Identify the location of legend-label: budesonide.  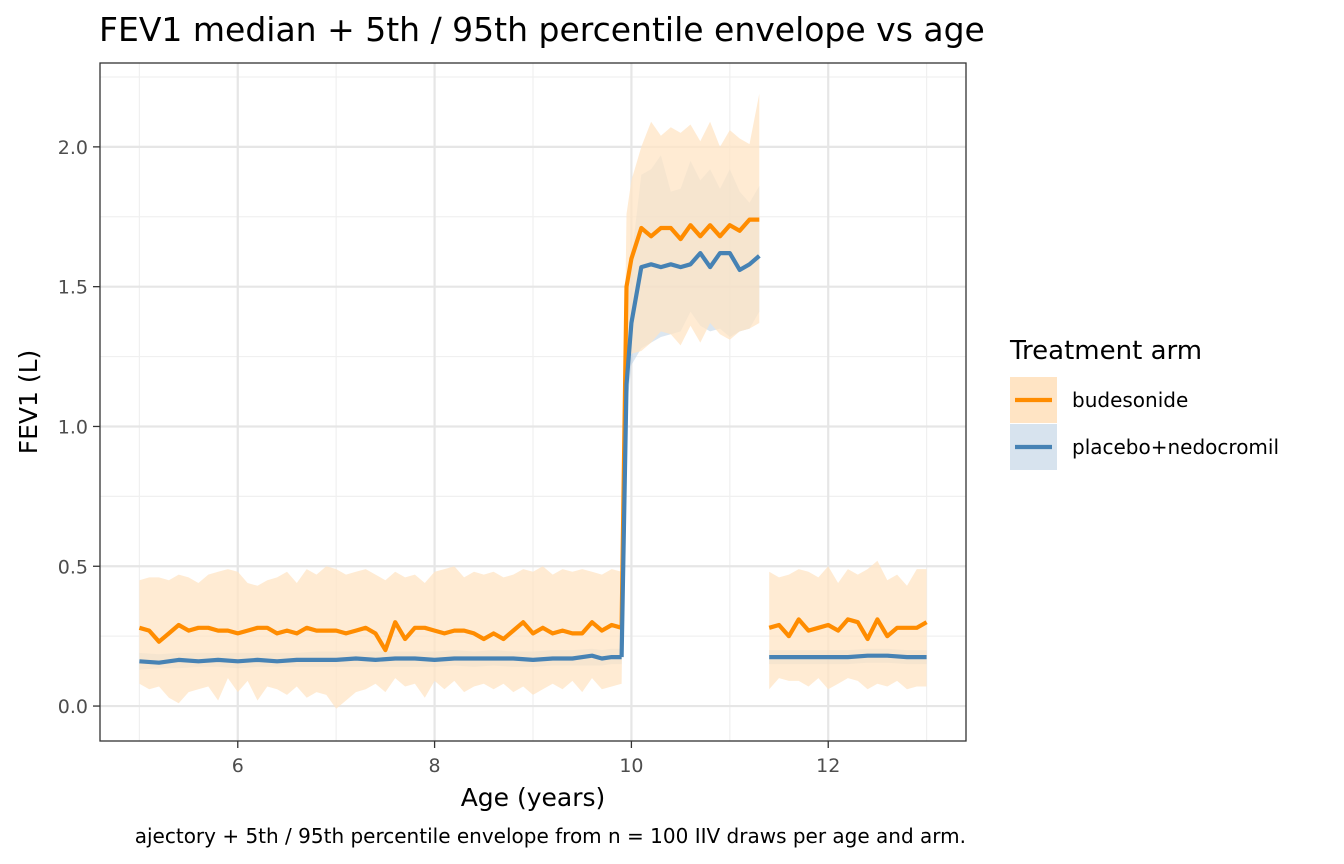
(1130, 400).